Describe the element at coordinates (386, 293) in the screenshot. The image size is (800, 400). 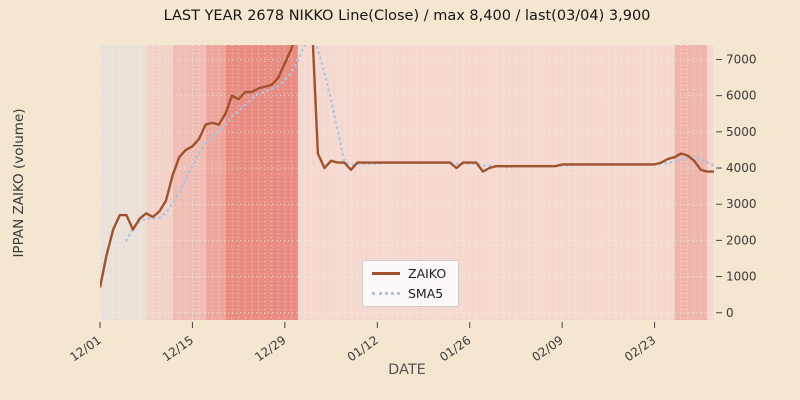
I see `sma5-line-sample` at that location.